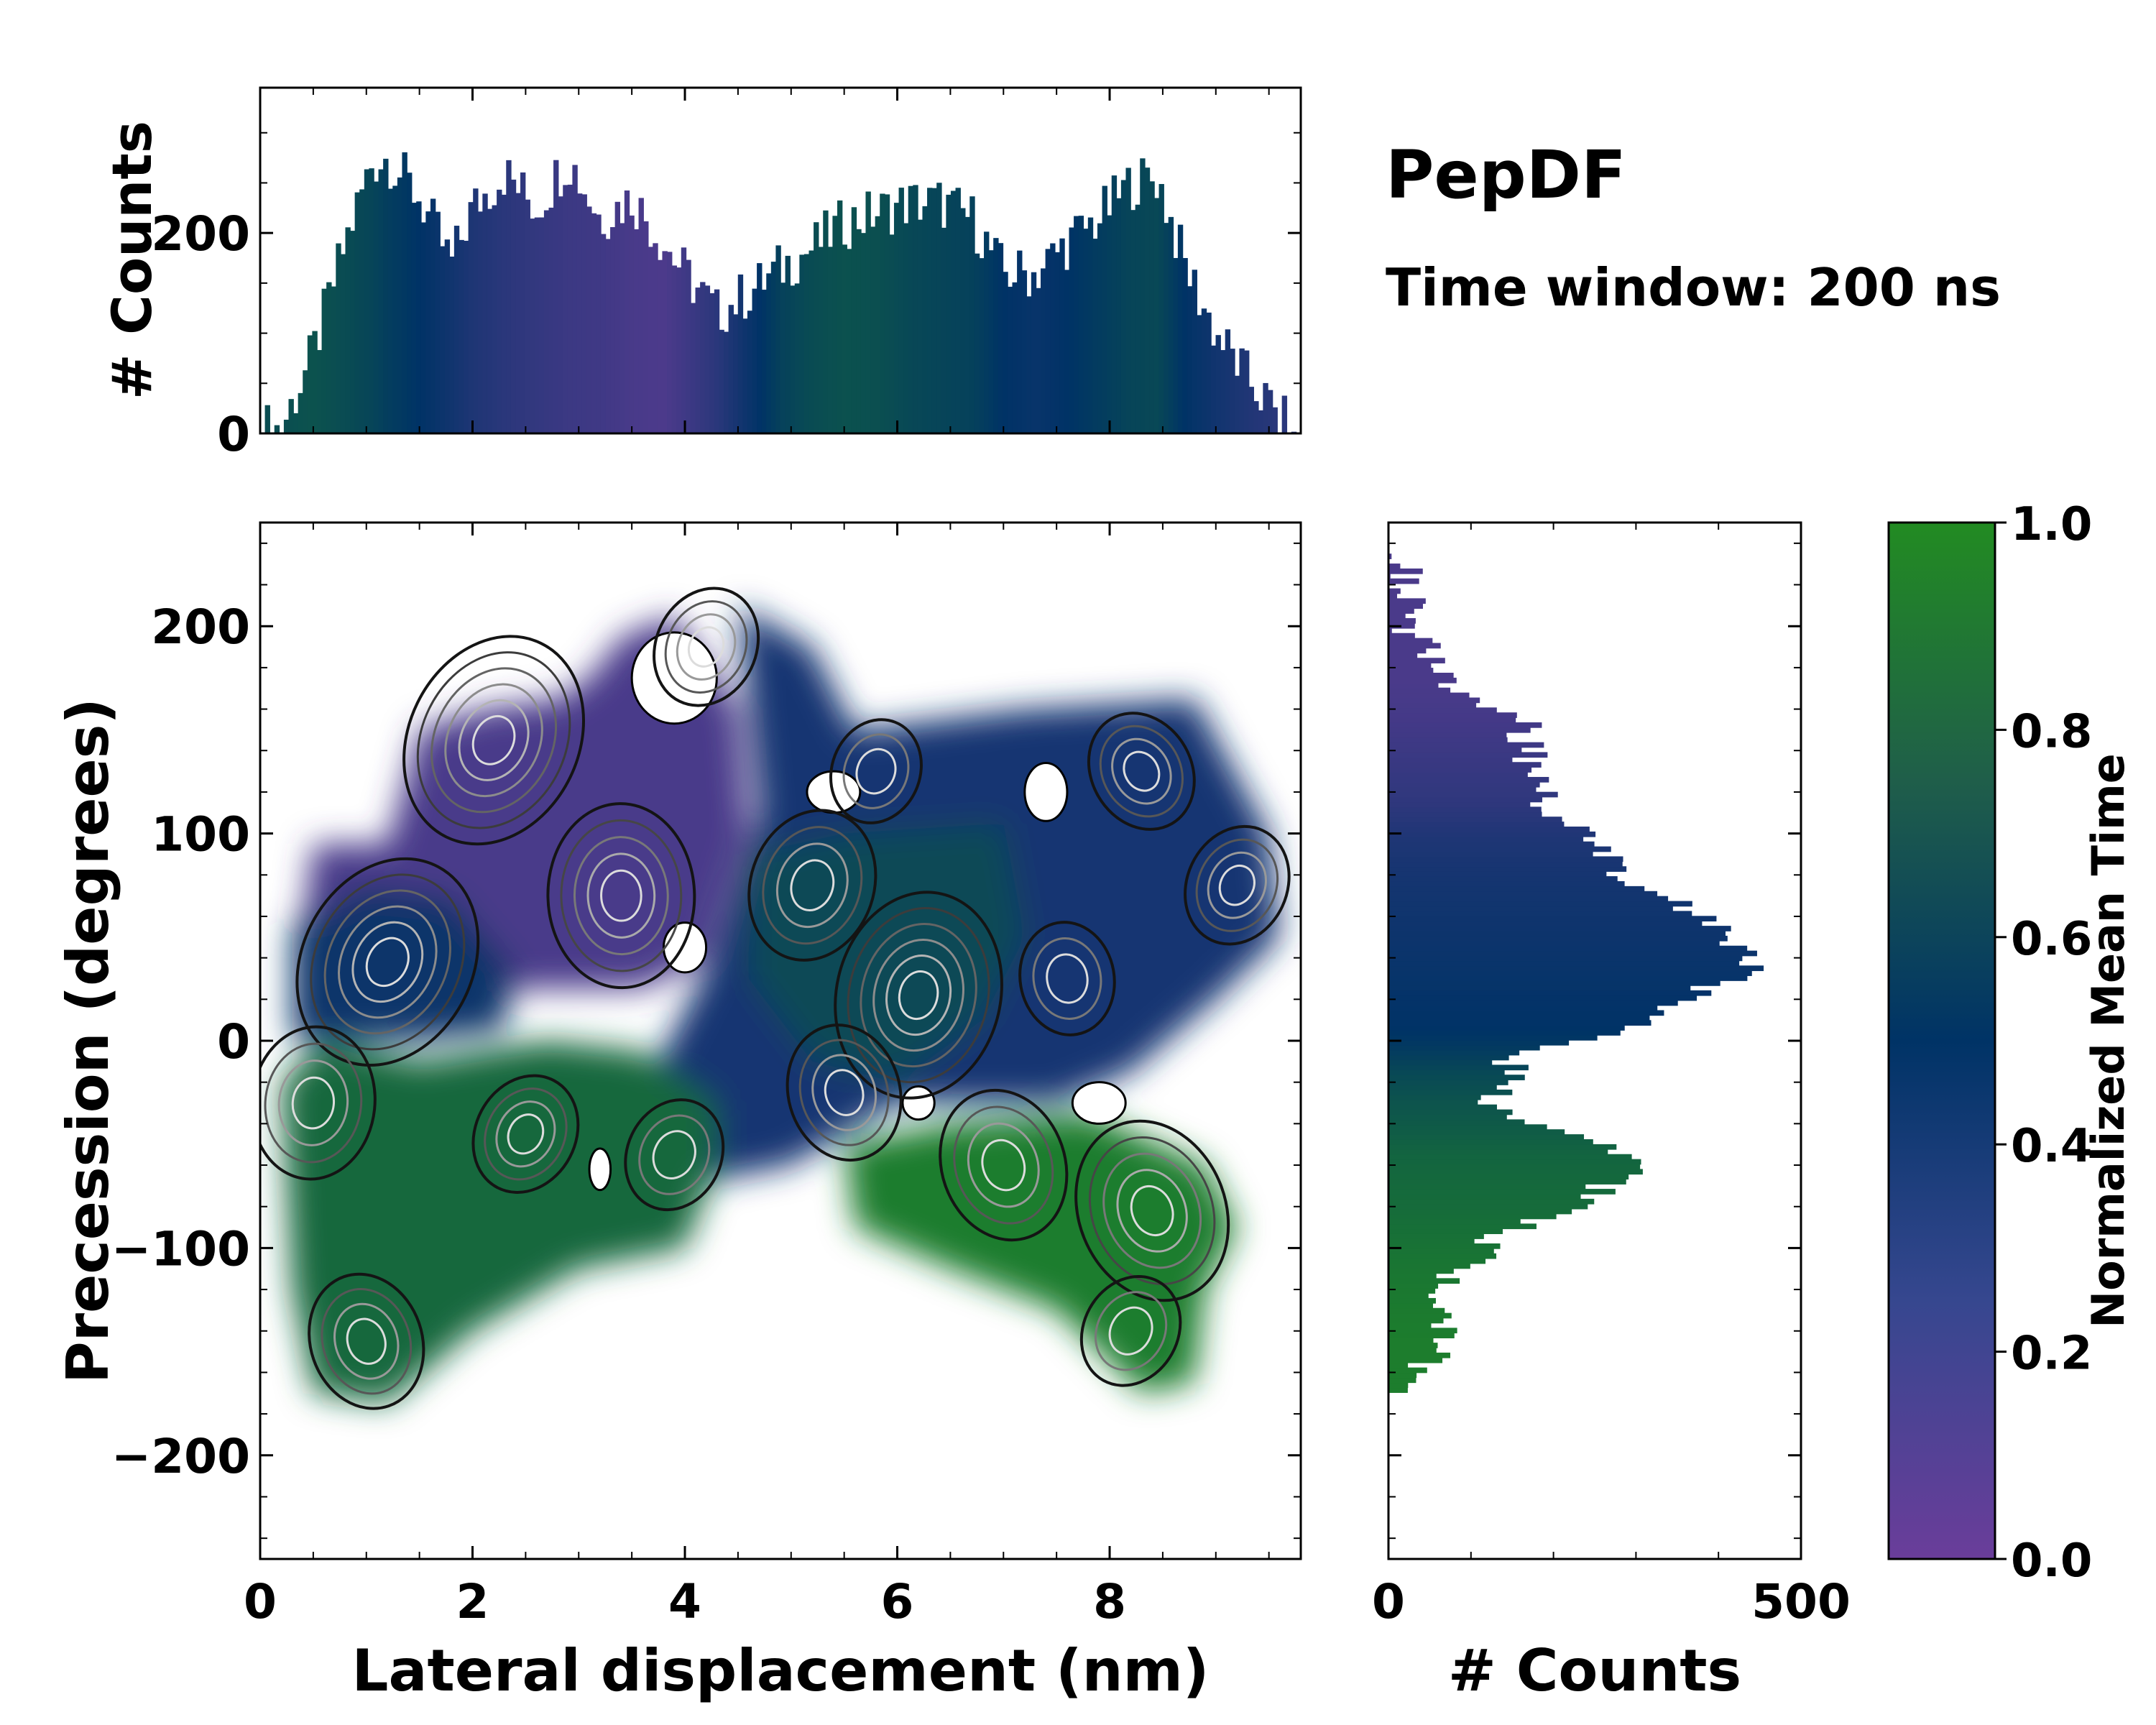 The height and width of the screenshot is (1725, 2156). I want to click on time-region-green-lower-right, so click(1041, 1253).